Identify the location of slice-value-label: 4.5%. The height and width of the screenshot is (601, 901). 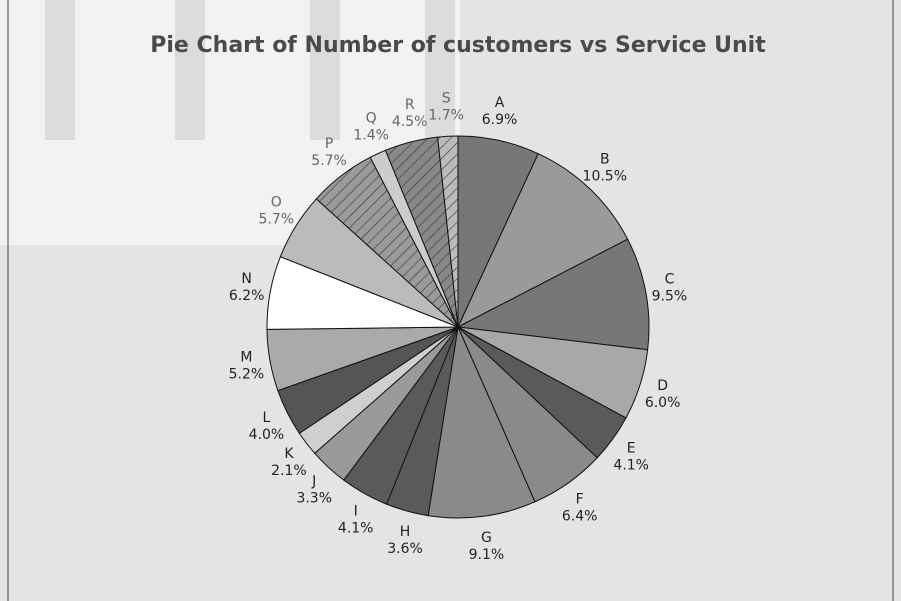
(410, 122).